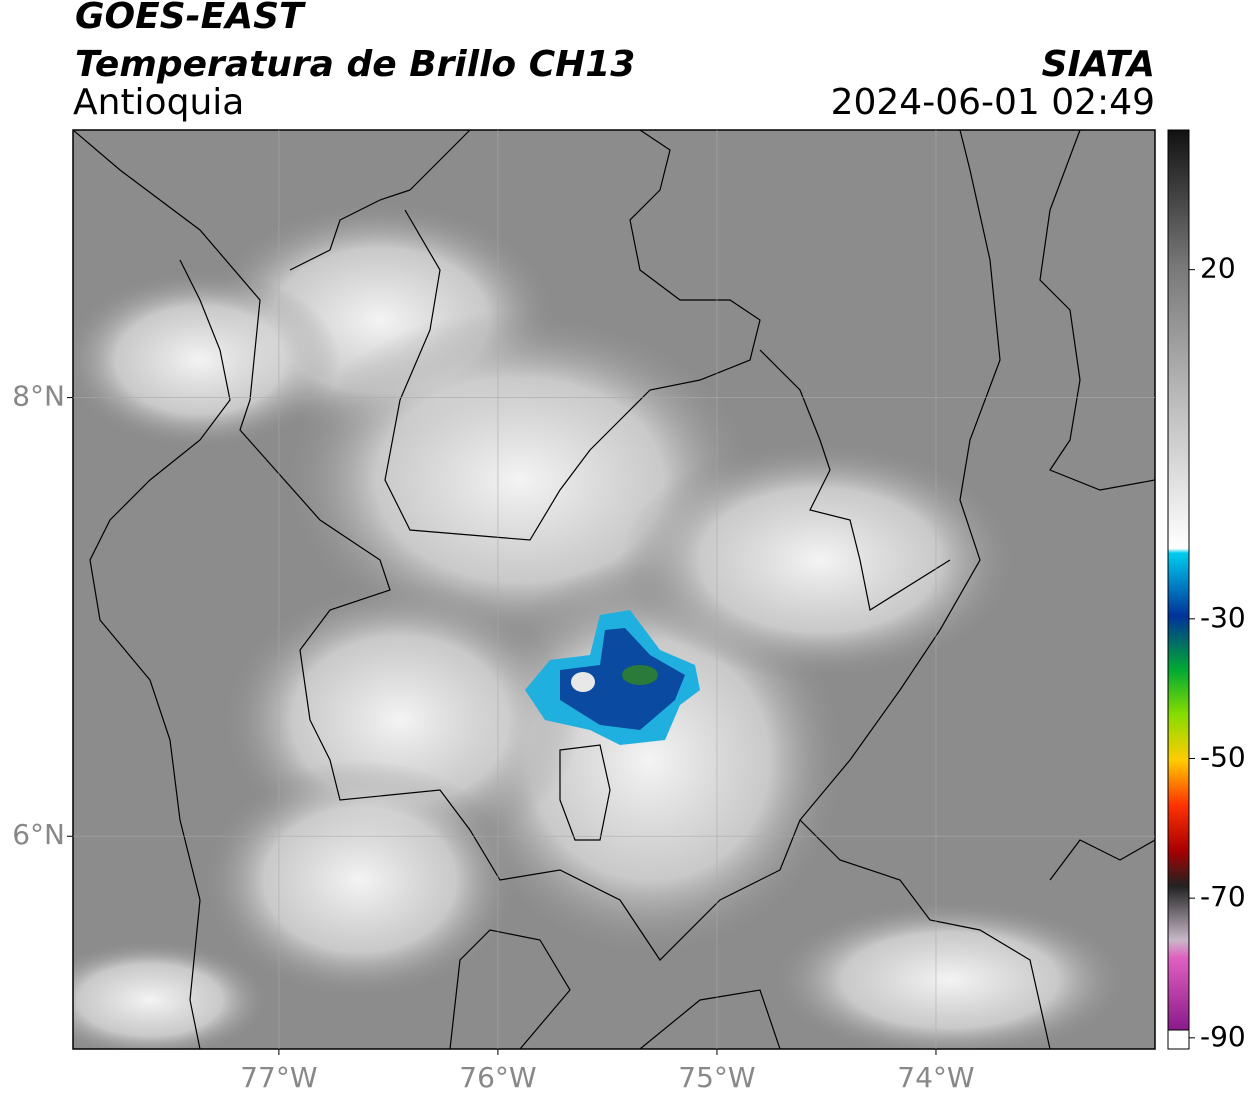 This screenshot has width=1252, height=1103. Describe the element at coordinates (935, 1077) in the screenshot. I see `x-tick-label: 74°W` at that location.